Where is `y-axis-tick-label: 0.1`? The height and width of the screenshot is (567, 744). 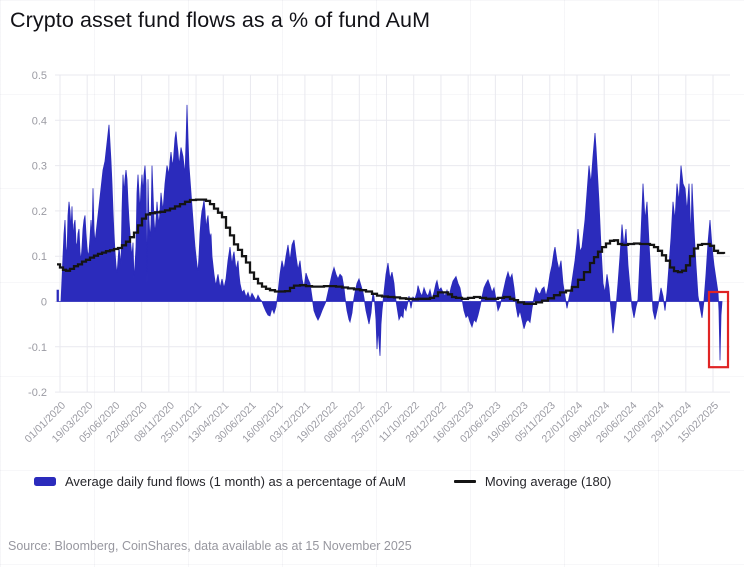
y-axis-tick-label: 0.1 is located at coordinates (39, 257).